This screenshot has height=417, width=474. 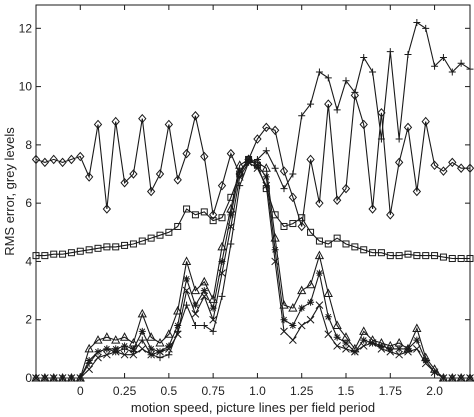 What do you see at coordinates (26, 28) in the screenshot?
I see `y-tick-label: 12` at bounding box center [26, 28].